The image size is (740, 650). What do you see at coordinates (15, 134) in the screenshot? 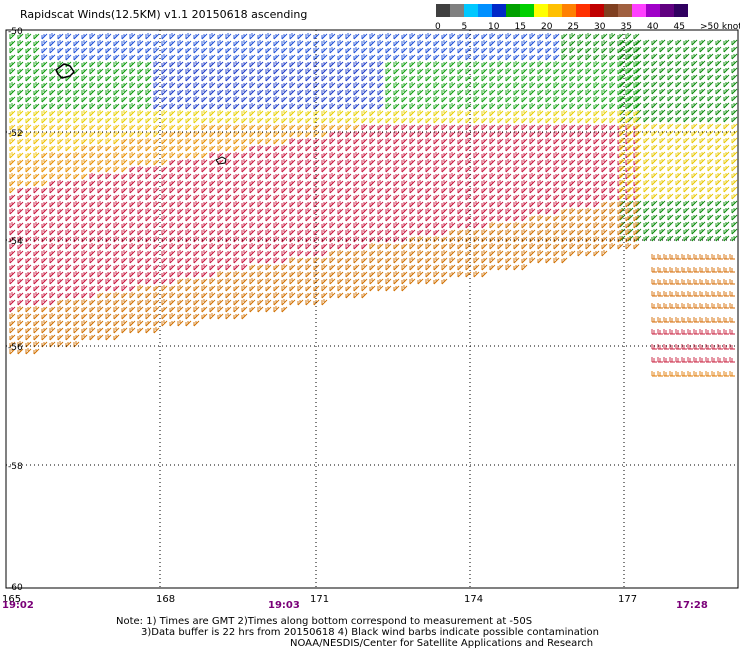
I see `lat-label: -52` at bounding box center [15, 134].